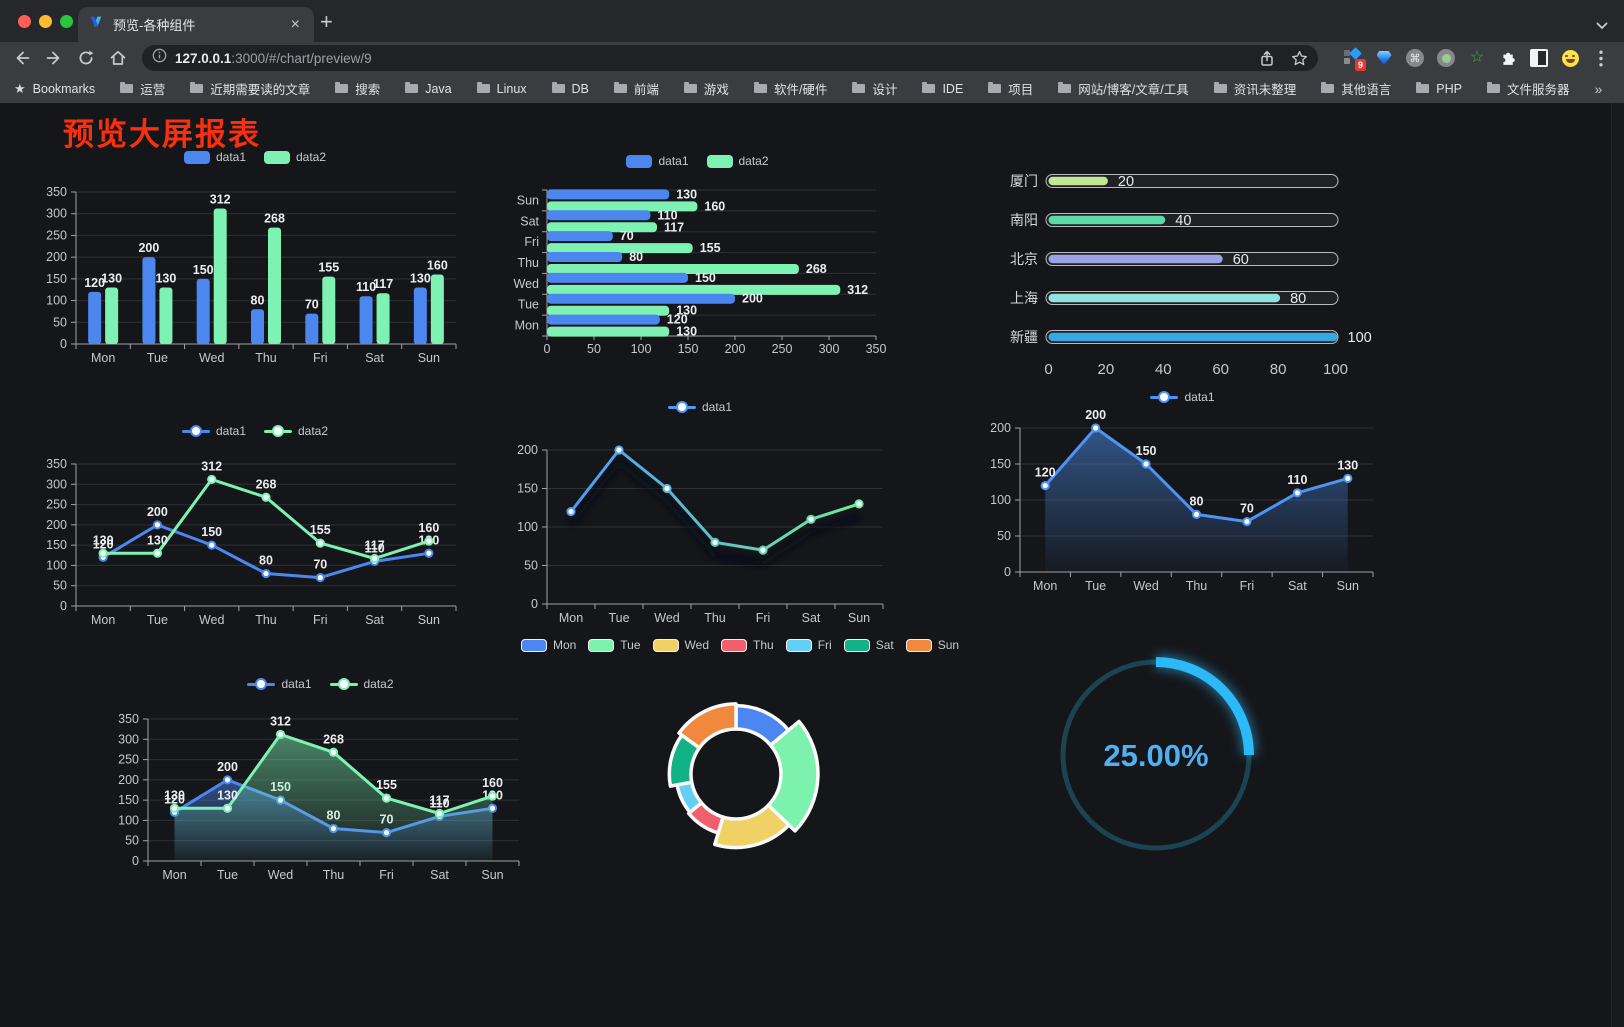 The height and width of the screenshot is (1027, 1624). Describe the element at coordinates (56, 192) in the screenshot. I see `svg-text: 350` at that location.